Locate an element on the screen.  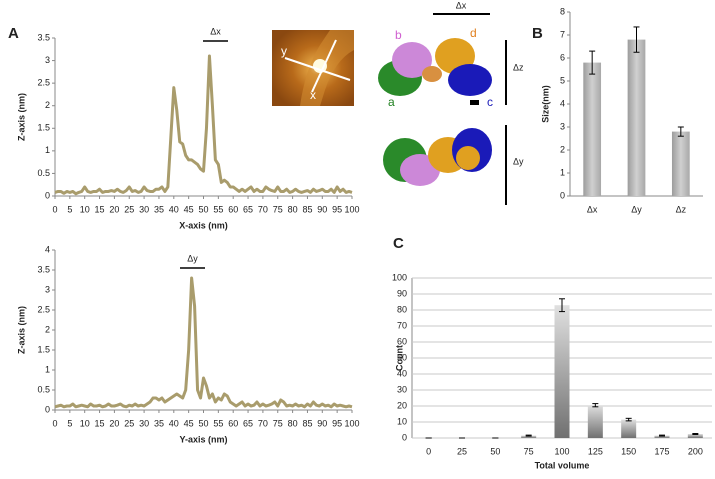
x-axis-label: Total volume is located at coordinates (562, 465).